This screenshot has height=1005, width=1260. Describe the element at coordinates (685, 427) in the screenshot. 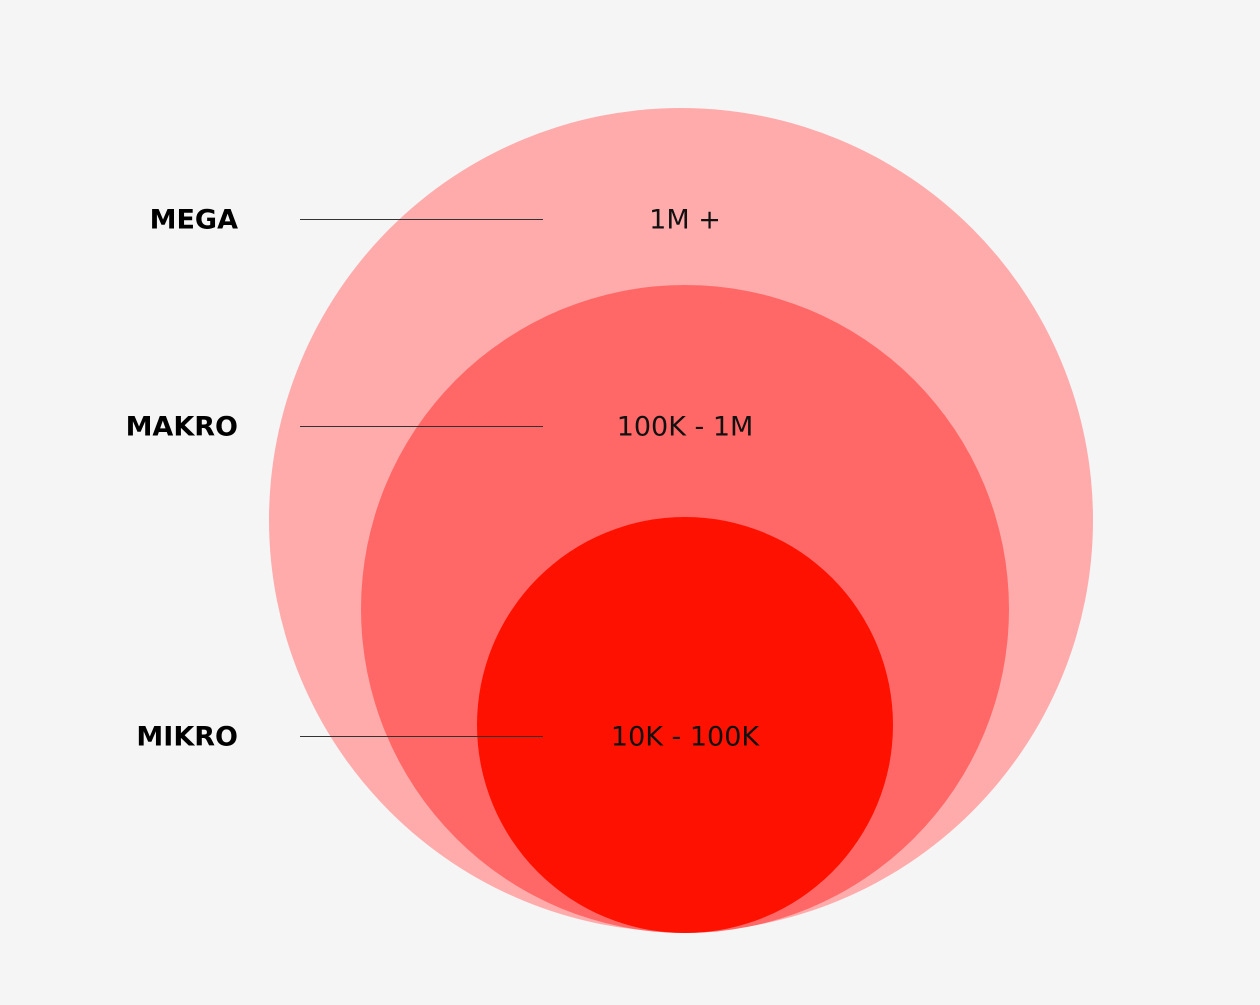

I see `tier-range: 100K - 1M` at that location.